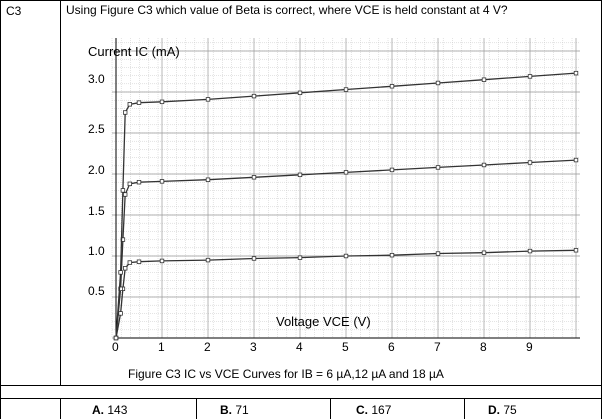 Image resolution: width=602 pixels, height=419 pixels. What do you see at coordinates (242, 410) in the screenshot?
I see `answer-value: 71` at bounding box center [242, 410].